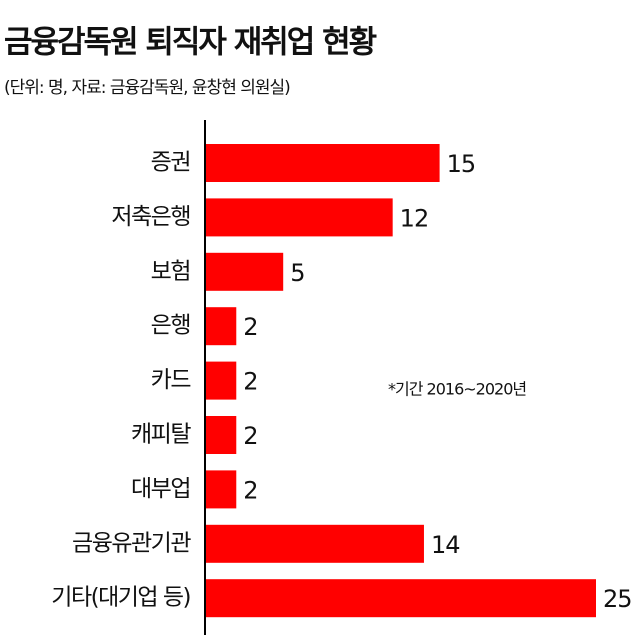 The width and height of the screenshot is (635, 635). I want to click on annotation: *기간 2016~2020년, so click(457, 389).